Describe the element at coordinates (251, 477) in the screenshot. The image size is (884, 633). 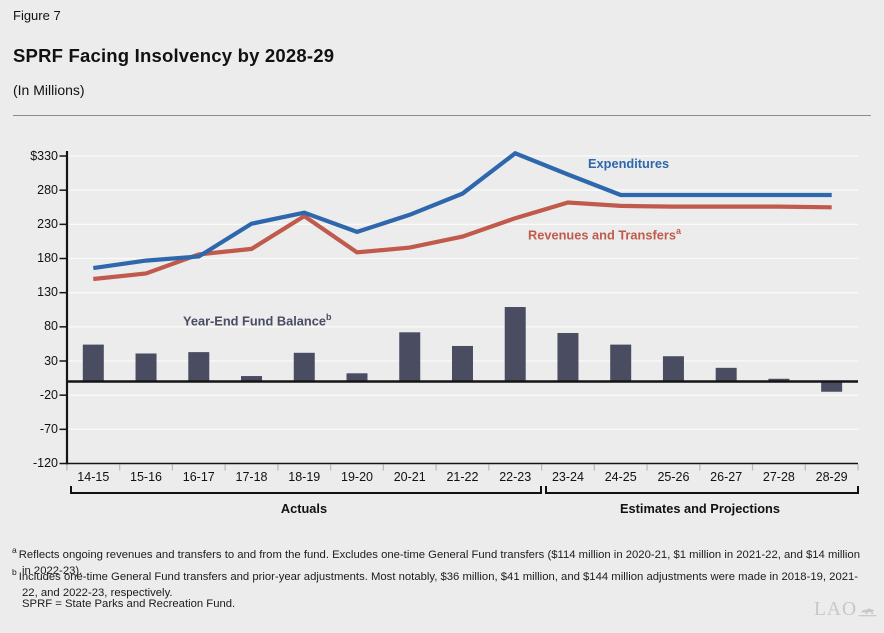
I see `x-axis-label-17-18: 17-18` at that location.